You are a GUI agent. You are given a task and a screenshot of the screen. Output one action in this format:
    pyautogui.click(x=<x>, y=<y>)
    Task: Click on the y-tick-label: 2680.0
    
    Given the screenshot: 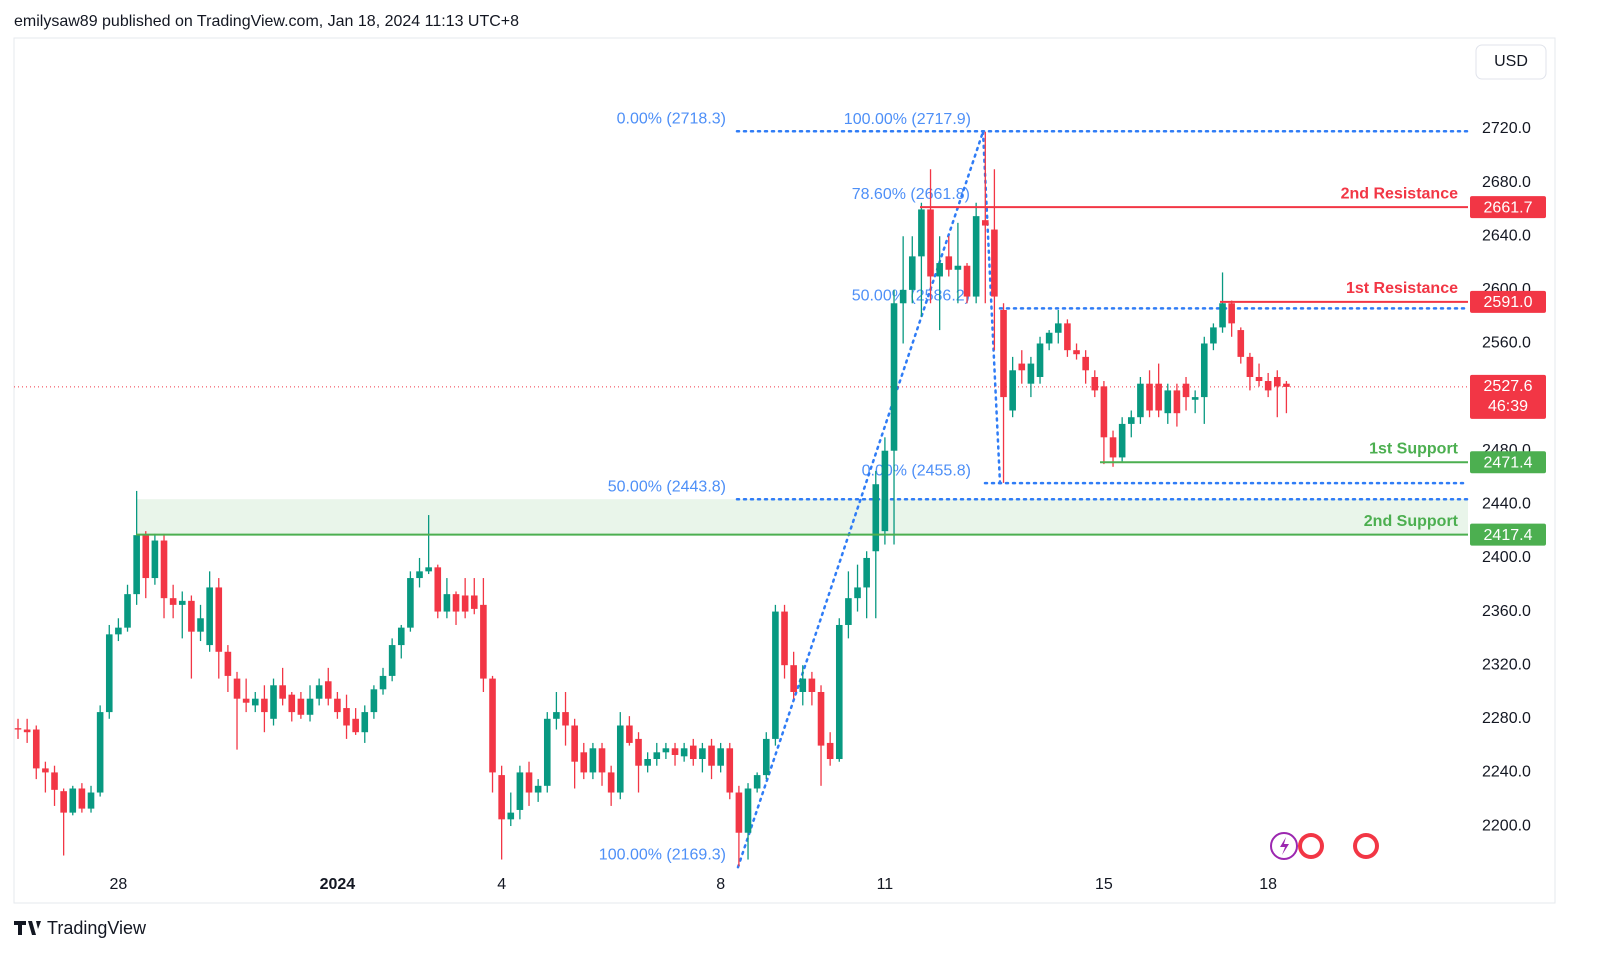 What is the action you would take?
    pyautogui.click(x=1506, y=182)
    